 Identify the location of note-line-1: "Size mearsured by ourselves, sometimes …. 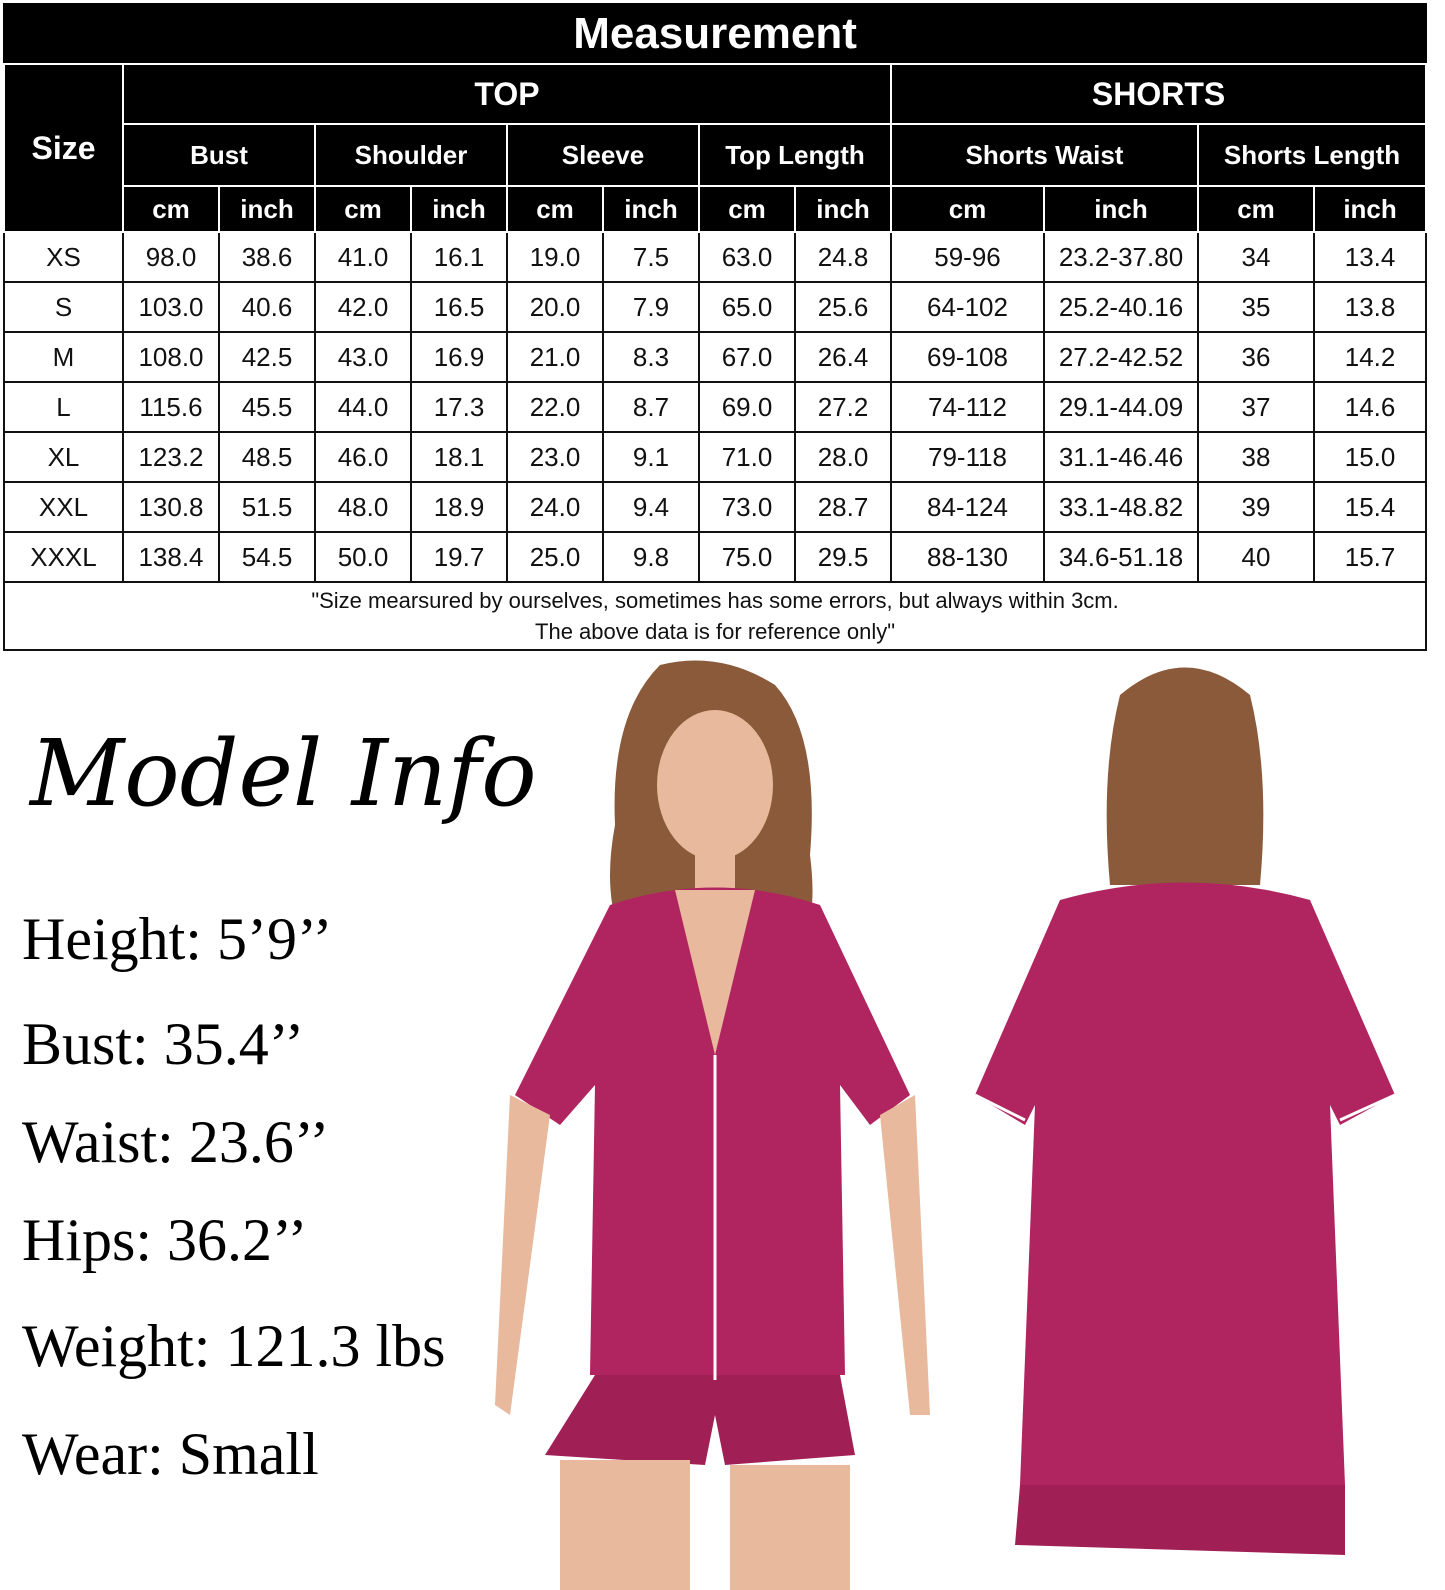
(715, 600).